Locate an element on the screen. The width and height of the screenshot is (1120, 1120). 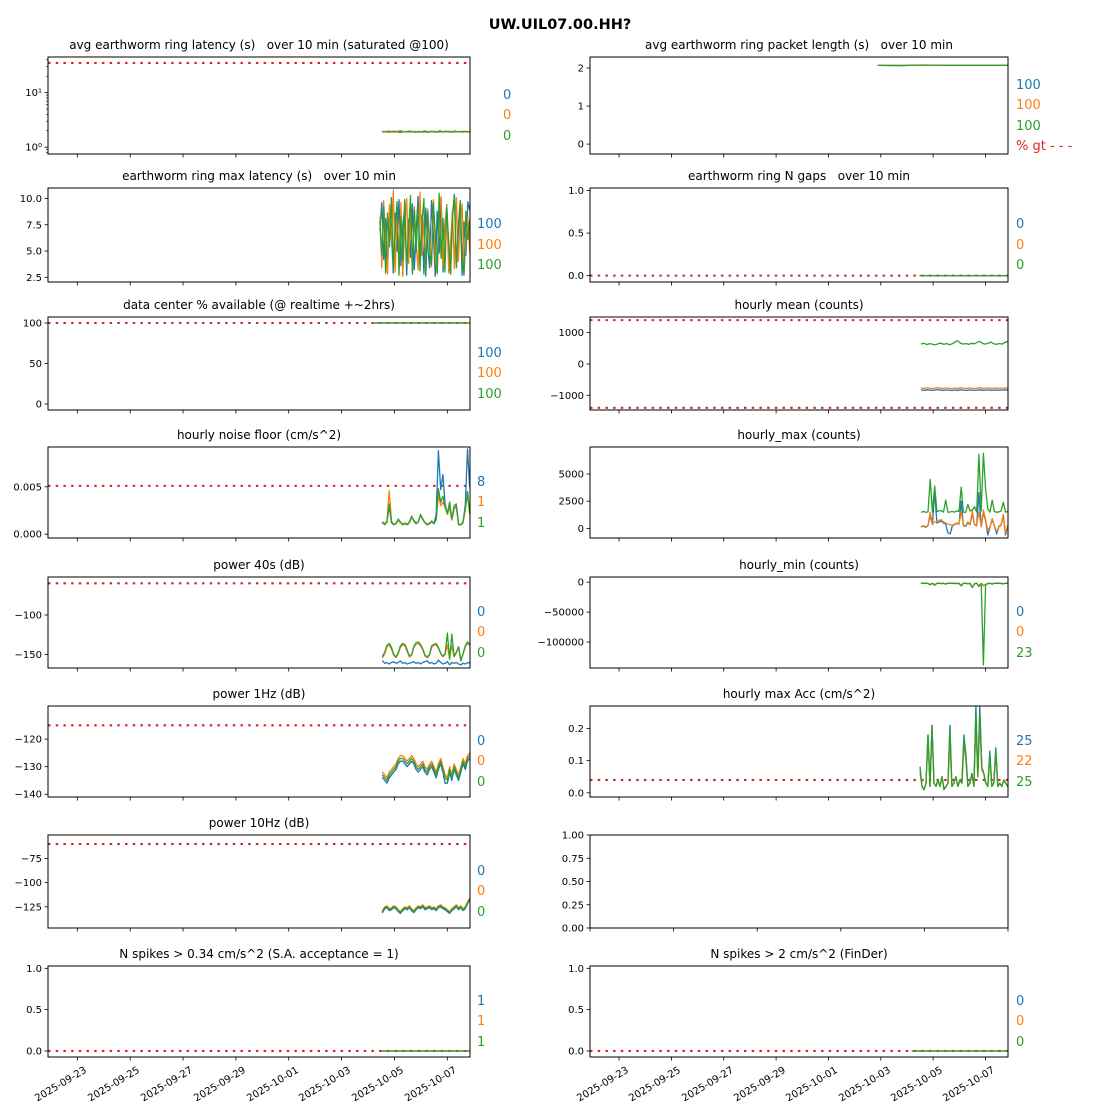
svg-text: −120 is located at coordinates (28, 740).